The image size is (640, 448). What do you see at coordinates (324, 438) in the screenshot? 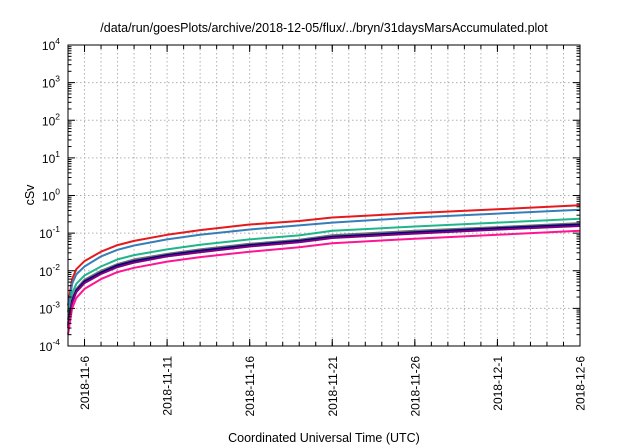
I see `x-axis-label: Coordinated Universal Time (UTC)` at bounding box center [324, 438].